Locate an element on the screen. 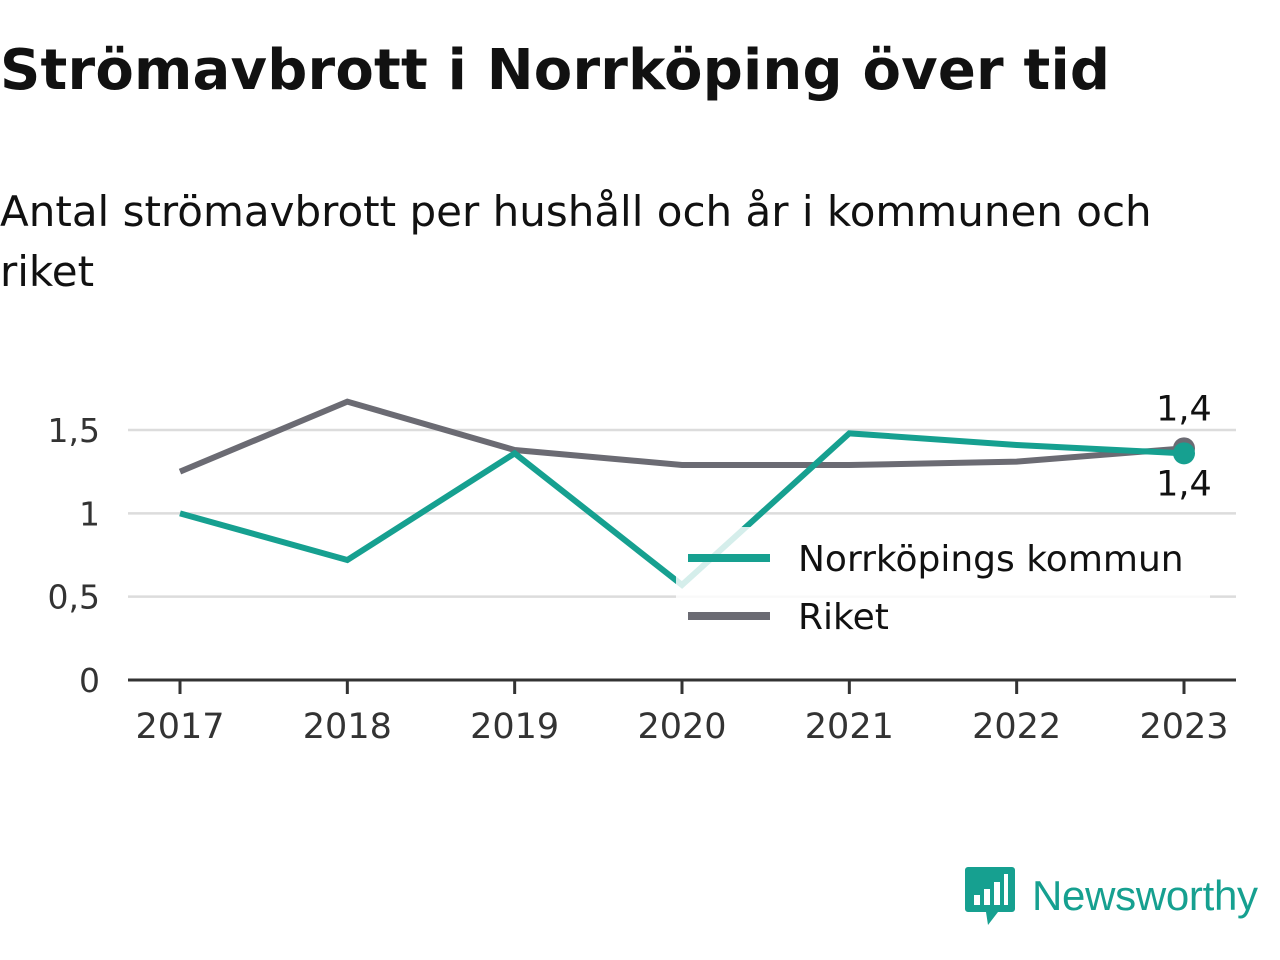 This screenshot has width=1280, height=960. y-axis-tick-labels: 0 0,5 1 1,5 is located at coordinates (74, 555).